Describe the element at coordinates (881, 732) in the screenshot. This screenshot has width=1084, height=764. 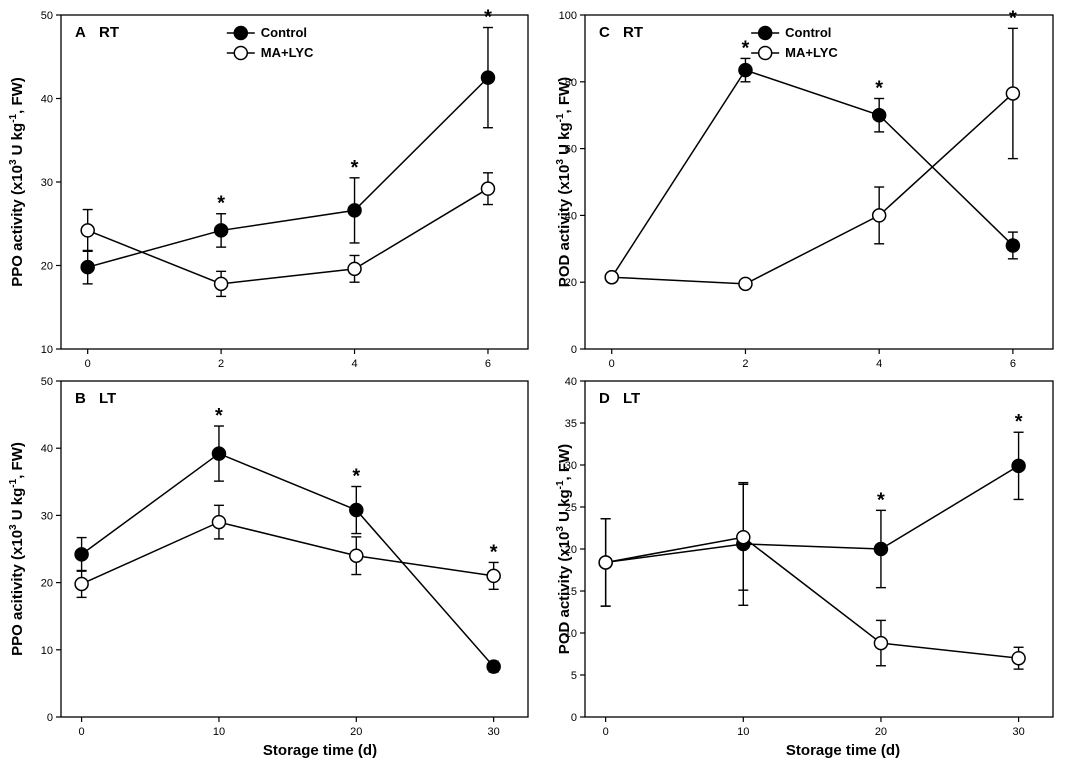
I see `x-tick-label: 20` at that location.